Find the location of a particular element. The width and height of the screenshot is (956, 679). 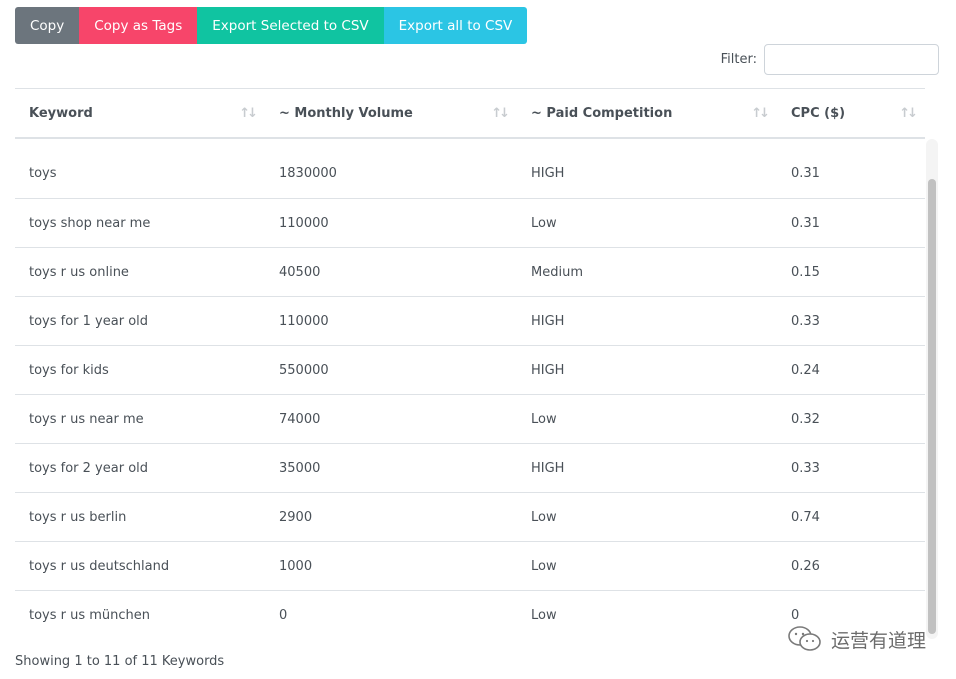

table-row: toys r us berlin 2900 Low 0.74 is located at coordinates (470, 516).